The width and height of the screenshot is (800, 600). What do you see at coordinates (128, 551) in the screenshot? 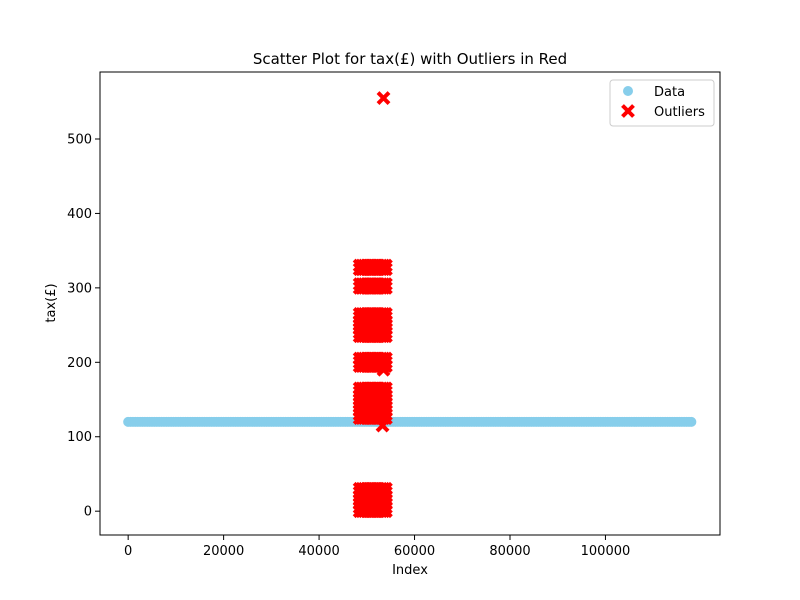
I see `x-tick-label: 0` at bounding box center [128, 551].